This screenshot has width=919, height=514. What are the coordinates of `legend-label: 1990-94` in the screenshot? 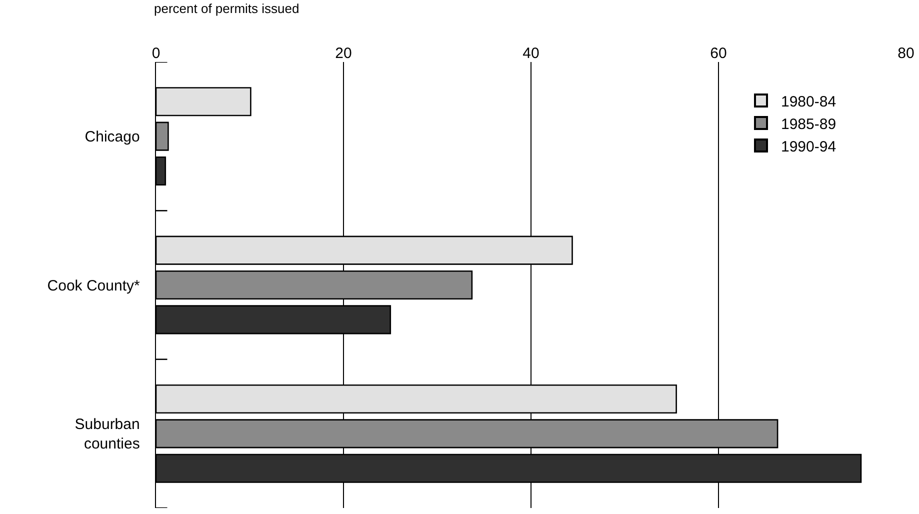 It's located at (808, 147).